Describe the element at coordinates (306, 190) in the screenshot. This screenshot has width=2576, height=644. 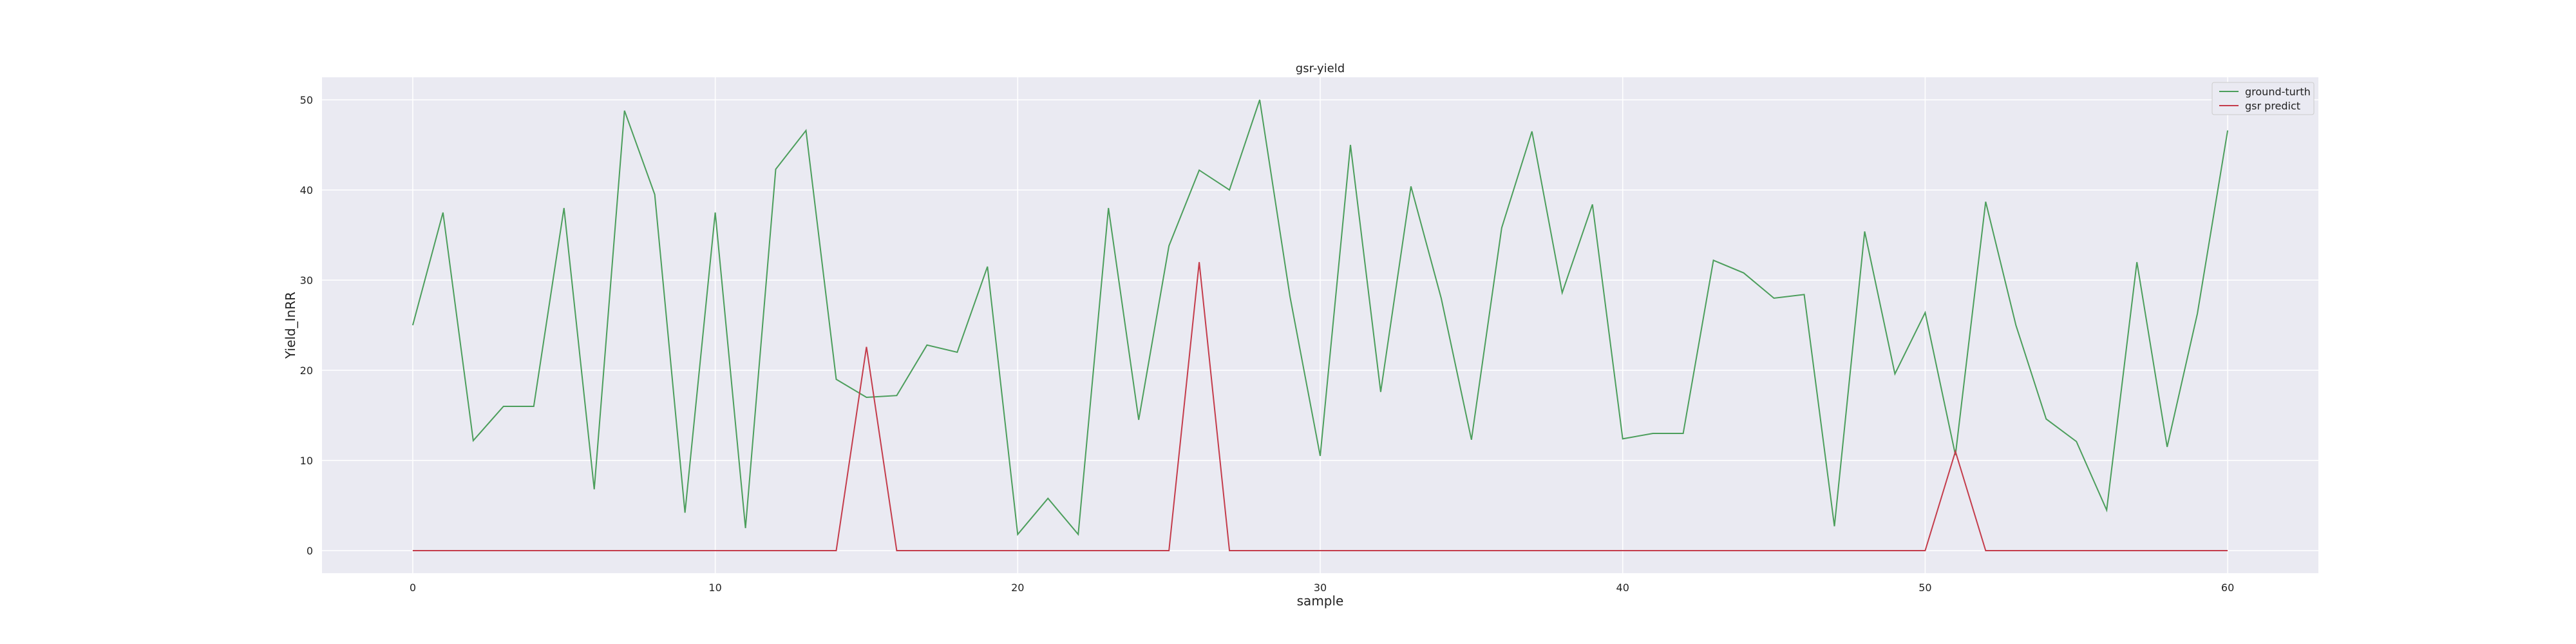
I see `y-tick-label: 40` at that location.